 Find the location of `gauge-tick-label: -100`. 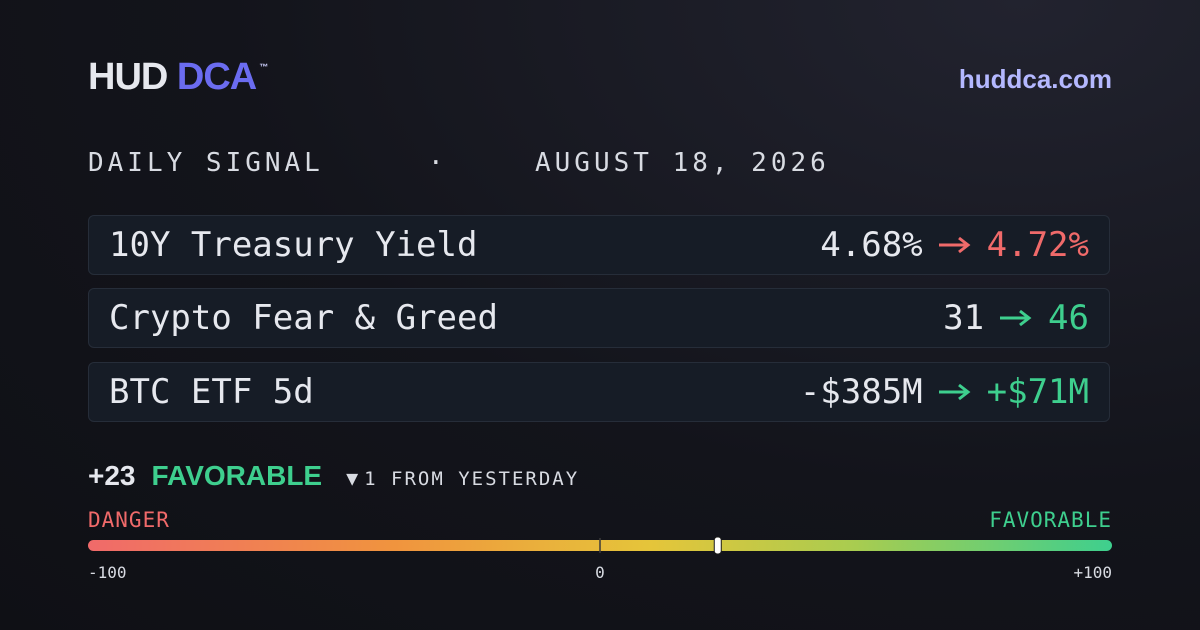

gauge-tick-label: -100 is located at coordinates (107, 572).